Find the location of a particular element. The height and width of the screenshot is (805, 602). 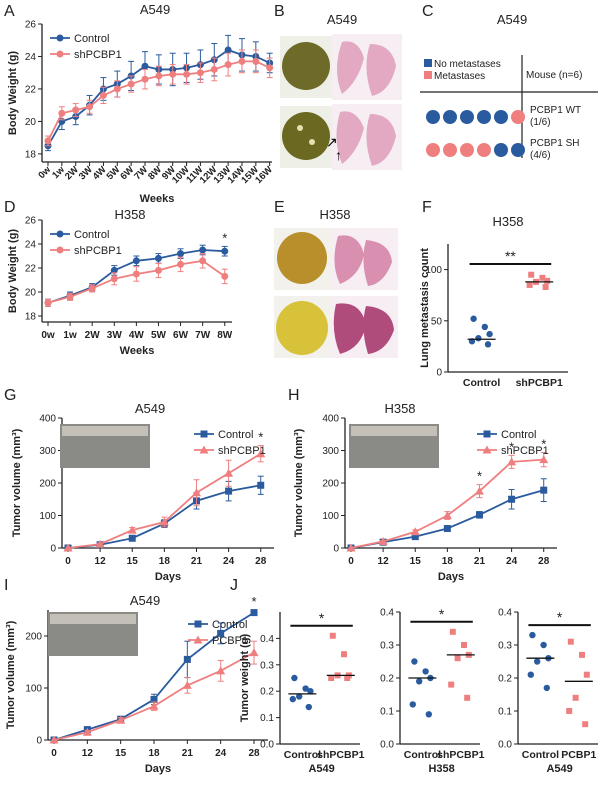

panel-letter-h: H is located at coordinates (294, 395).